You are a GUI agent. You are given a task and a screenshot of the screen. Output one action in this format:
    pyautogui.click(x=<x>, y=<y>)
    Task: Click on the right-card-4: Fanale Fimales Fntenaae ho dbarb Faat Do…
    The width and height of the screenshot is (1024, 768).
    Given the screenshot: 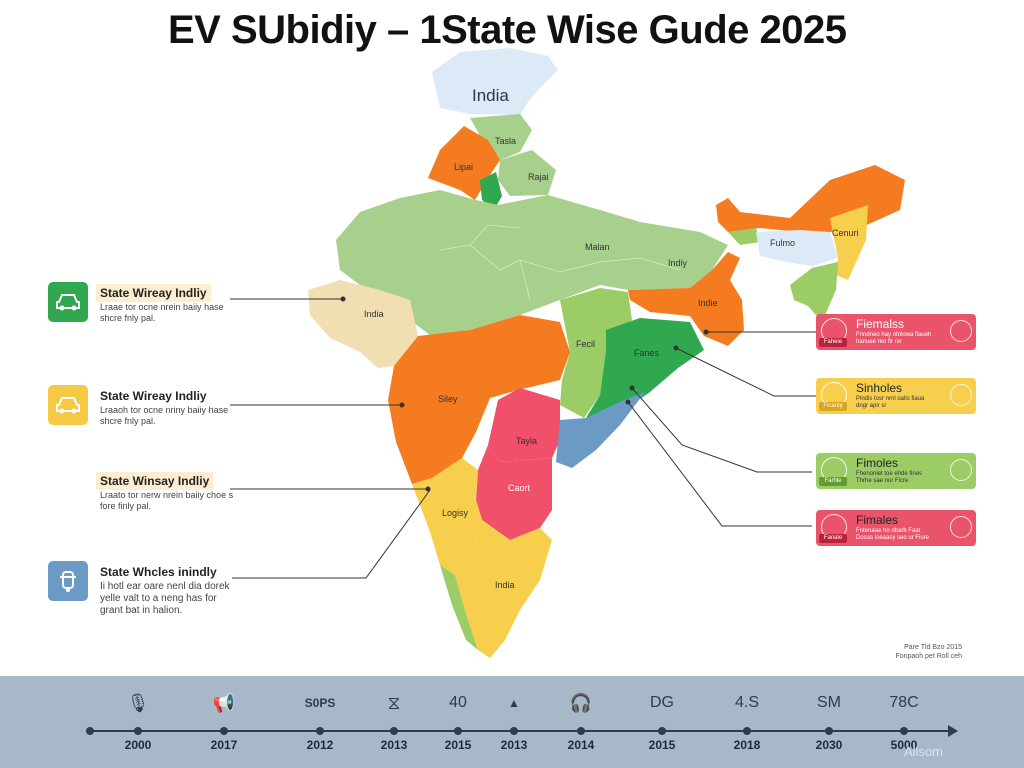 What is the action you would take?
    pyautogui.click(x=896, y=528)
    